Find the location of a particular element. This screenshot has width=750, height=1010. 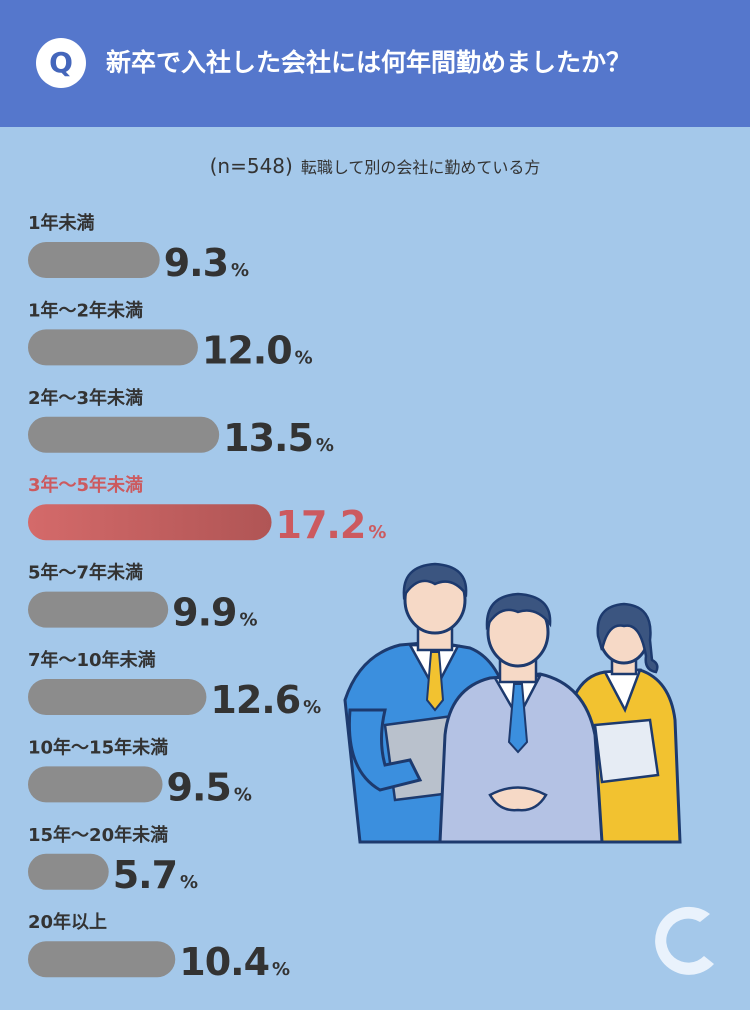

category-label: 20年以上 is located at coordinates (67, 922).